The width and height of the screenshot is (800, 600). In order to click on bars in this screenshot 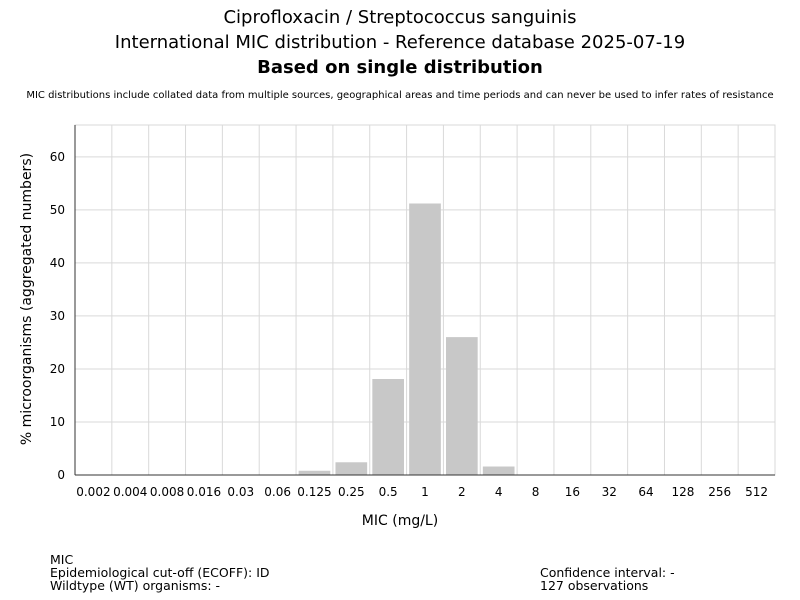, I will do `click(406, 339)`.